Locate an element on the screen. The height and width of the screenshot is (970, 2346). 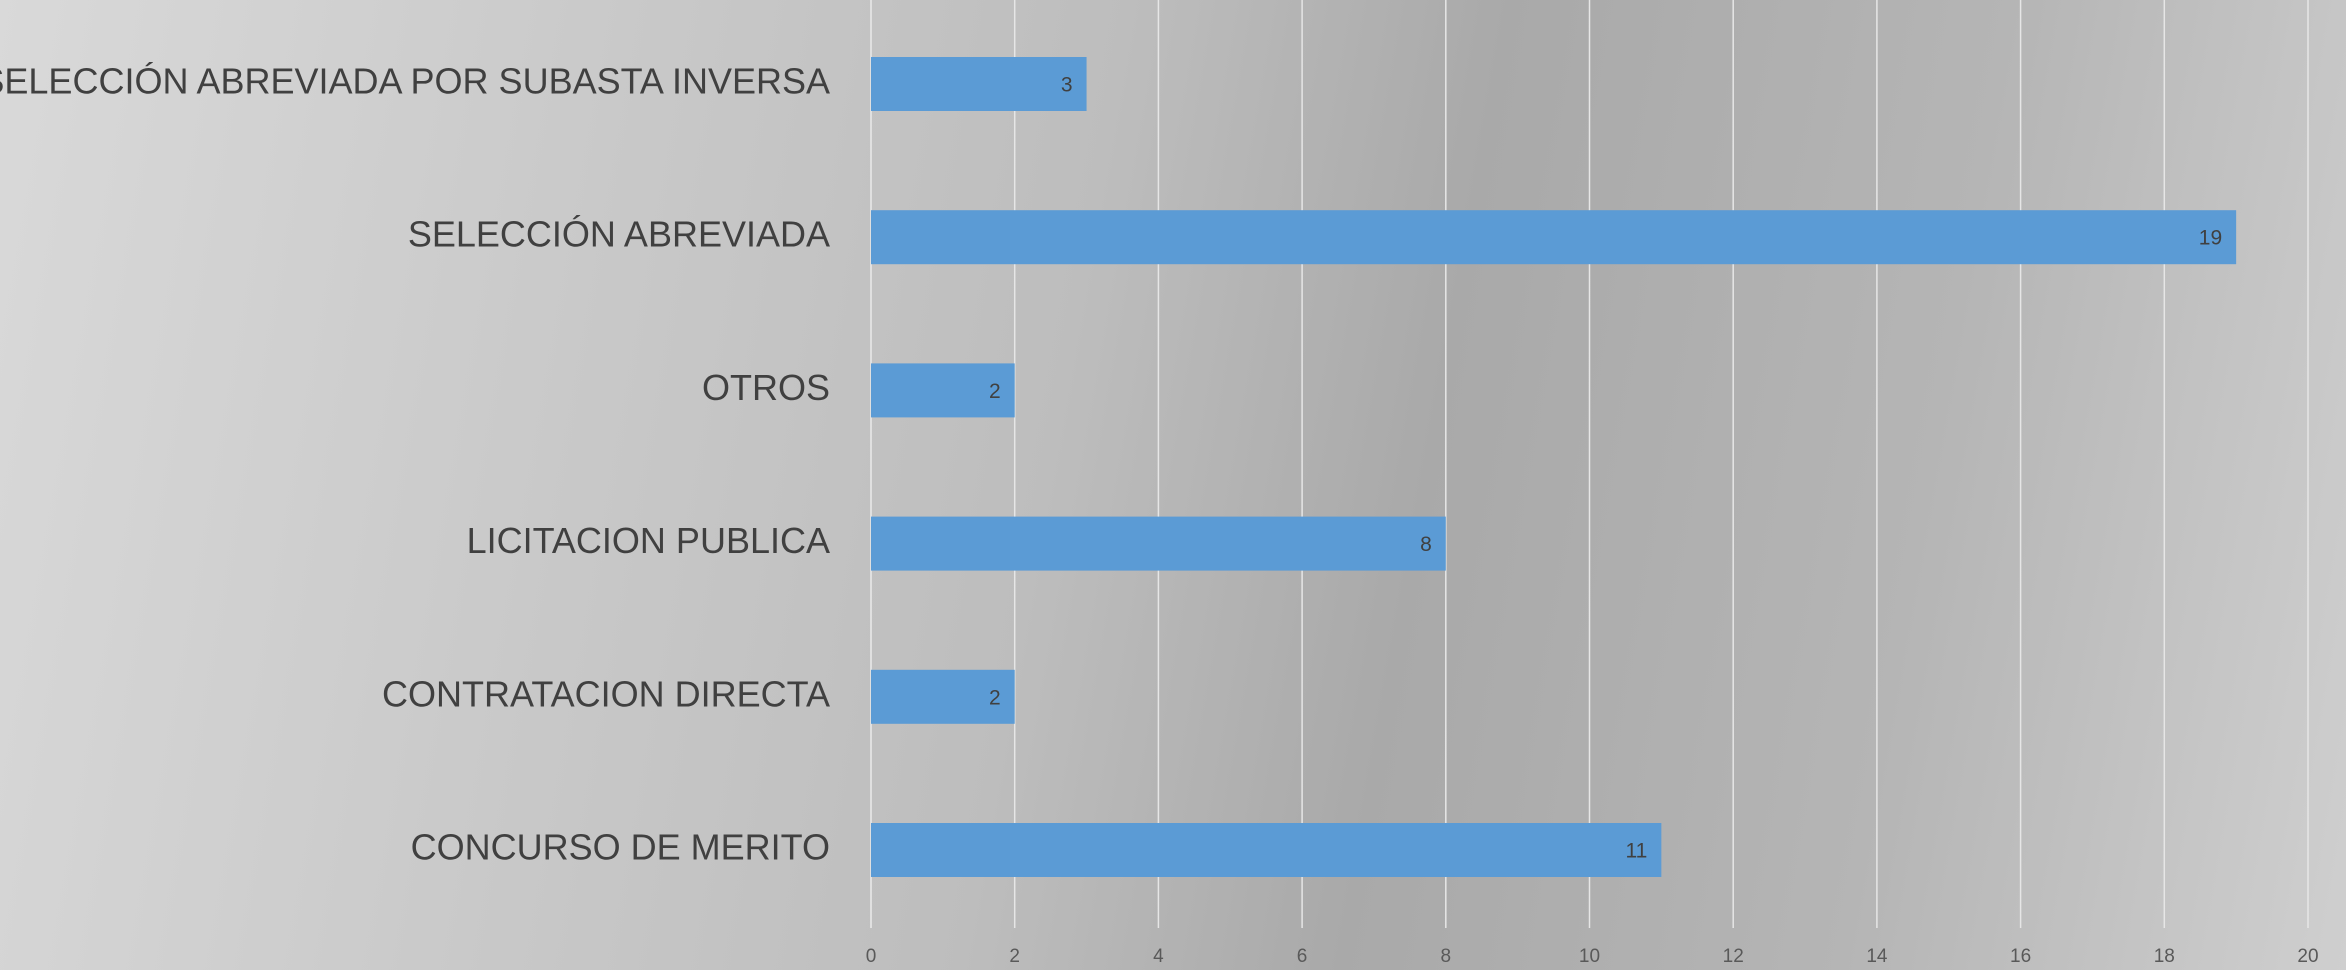
x-tick-label: 18 is located at coordinates (2164, 956).